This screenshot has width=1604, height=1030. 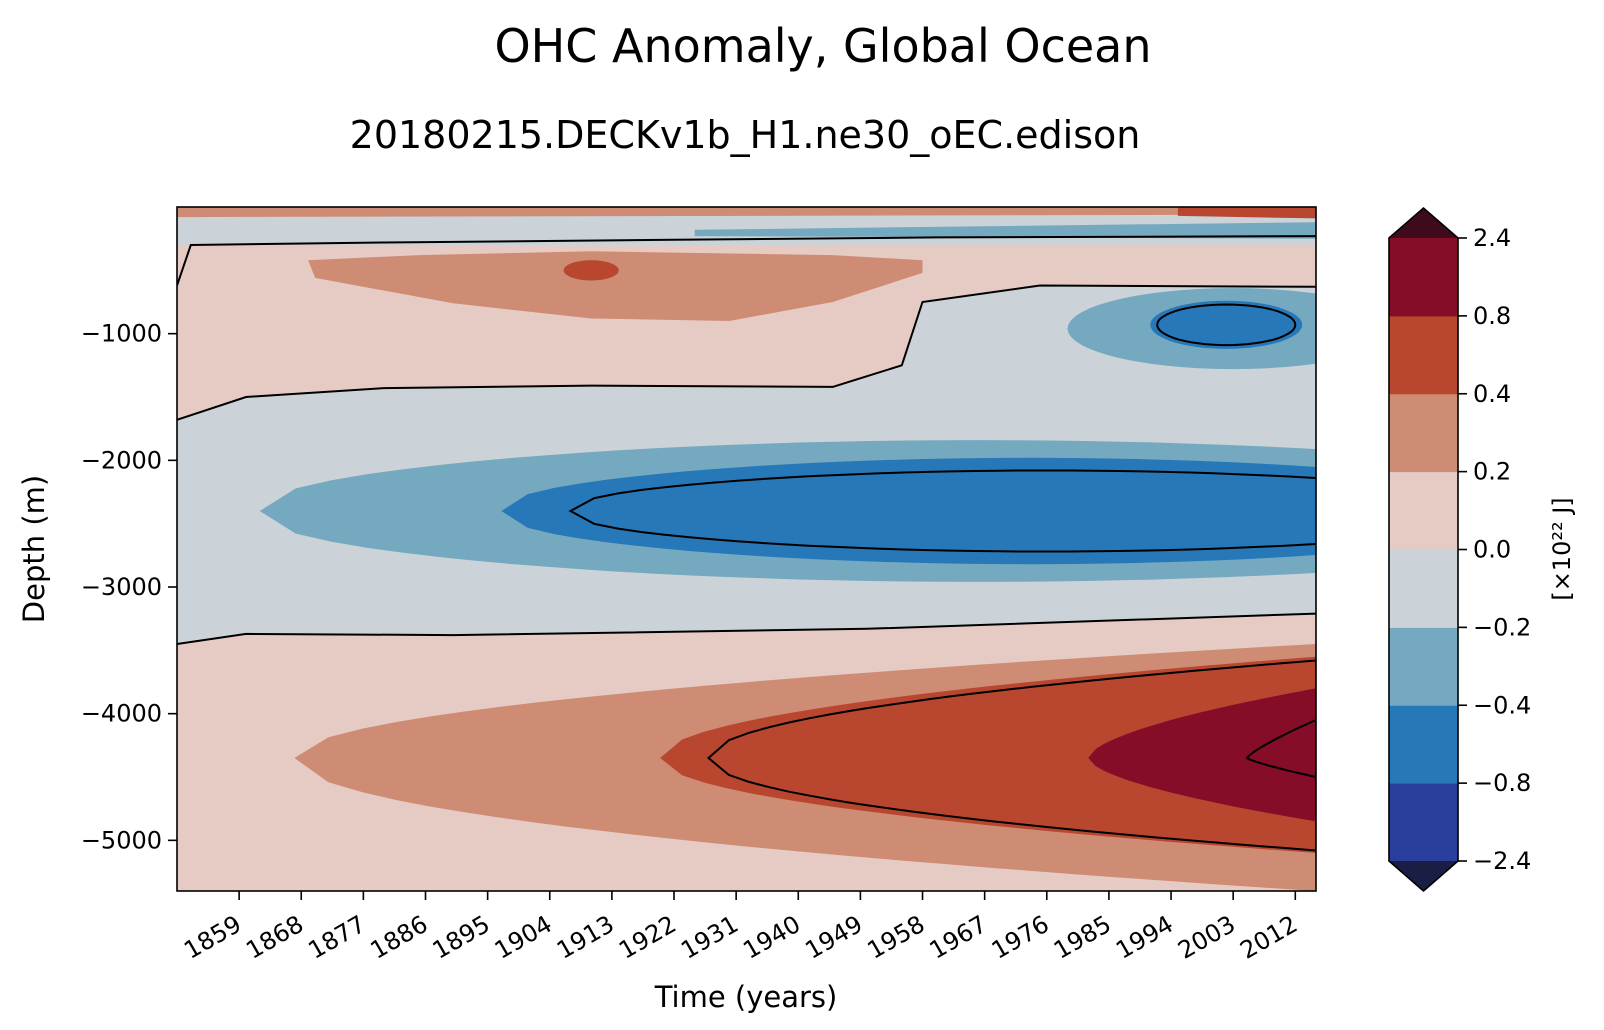 I want to click on isoline-warm-core, so click(x=1280, y=748).